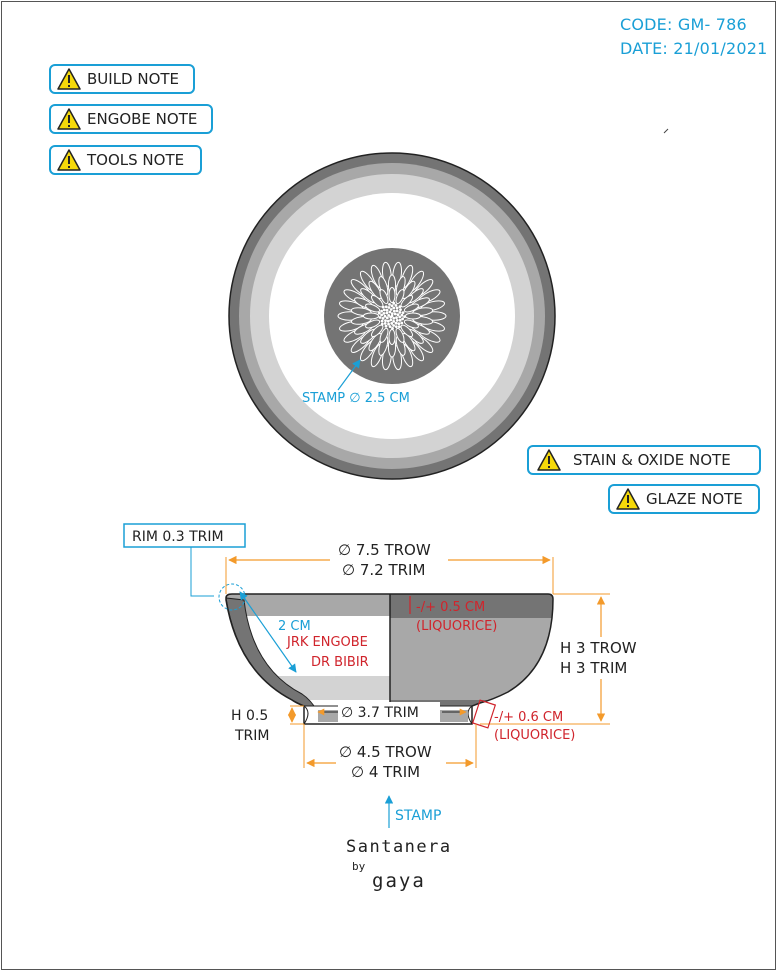  I want to click on foot-inner-bg, so click(389, 712).